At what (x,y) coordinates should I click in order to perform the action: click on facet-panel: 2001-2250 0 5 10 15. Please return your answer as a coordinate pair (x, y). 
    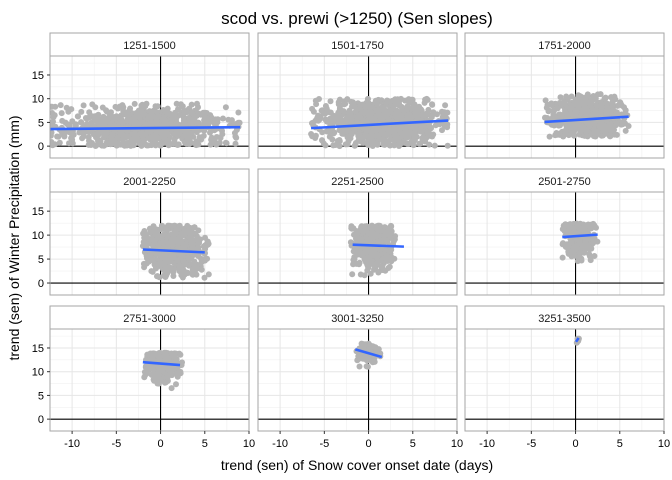
    Looking at the image, I should click on (141, 232).